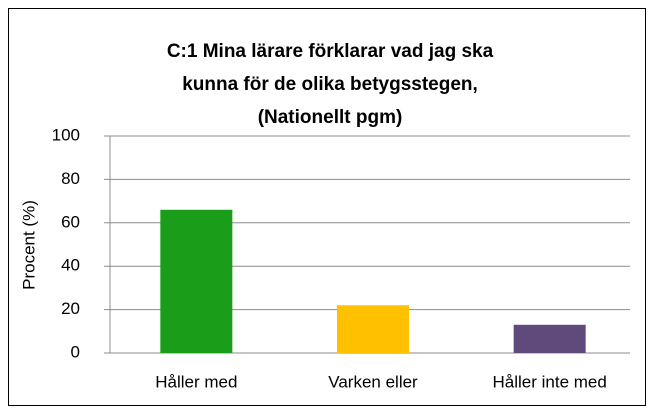  What do you see at coordinates (70, 221) in the screenshot?
I see `y-tick-label: 60` at bounding box center [70, 221].